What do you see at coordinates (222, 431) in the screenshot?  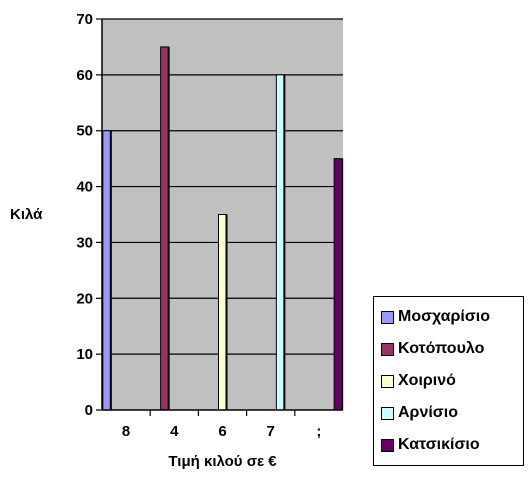 I see `x-tick-label: 6` at bounding box center [222, 431].